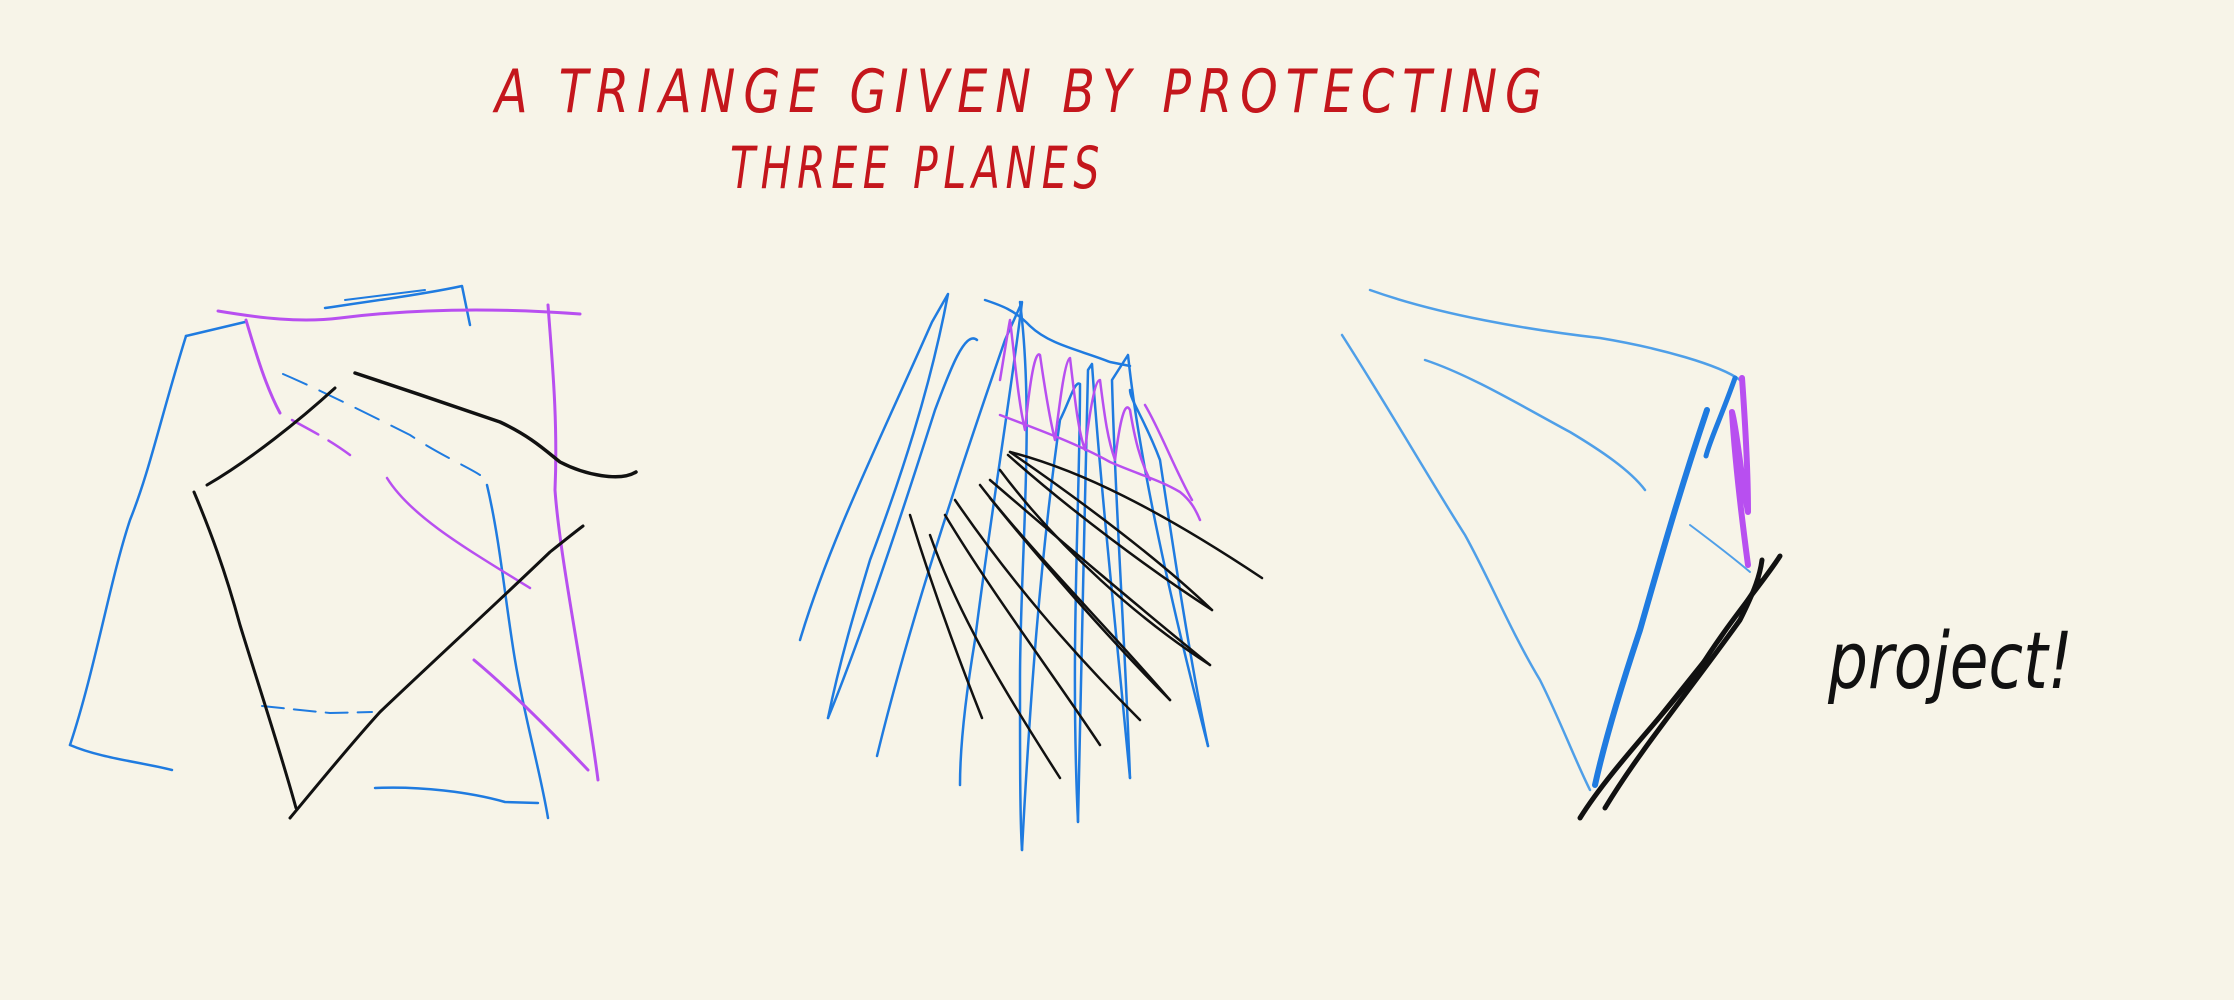  I want to click on blue-plane-top, so click(397, 305).